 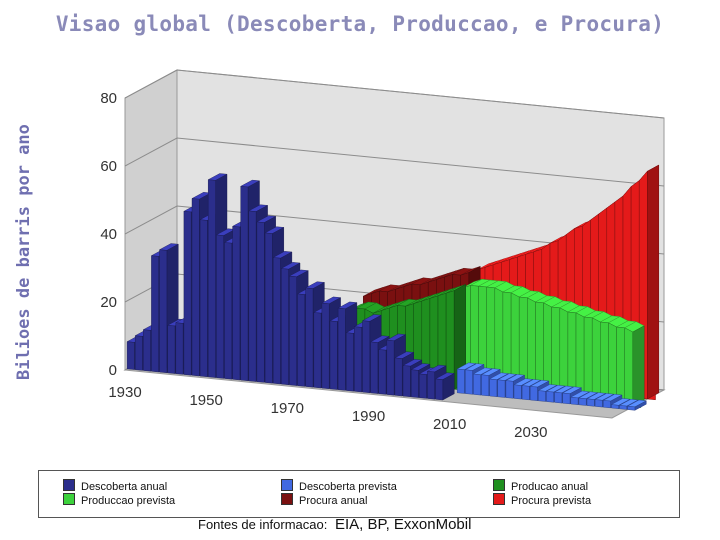 What do you see at coordinates (263, 524) in the screenshot?
I see `sources-label: Fontes de informacao:` at bounding box center [263, 524].